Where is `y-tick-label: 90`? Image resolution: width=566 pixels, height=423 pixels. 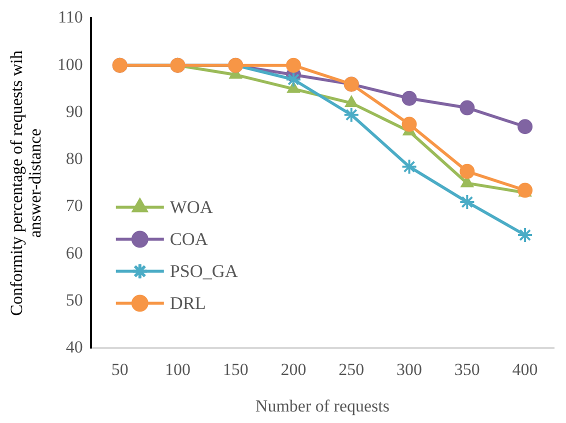
y-tick-label: 90 is located at coordinates (74, 111).